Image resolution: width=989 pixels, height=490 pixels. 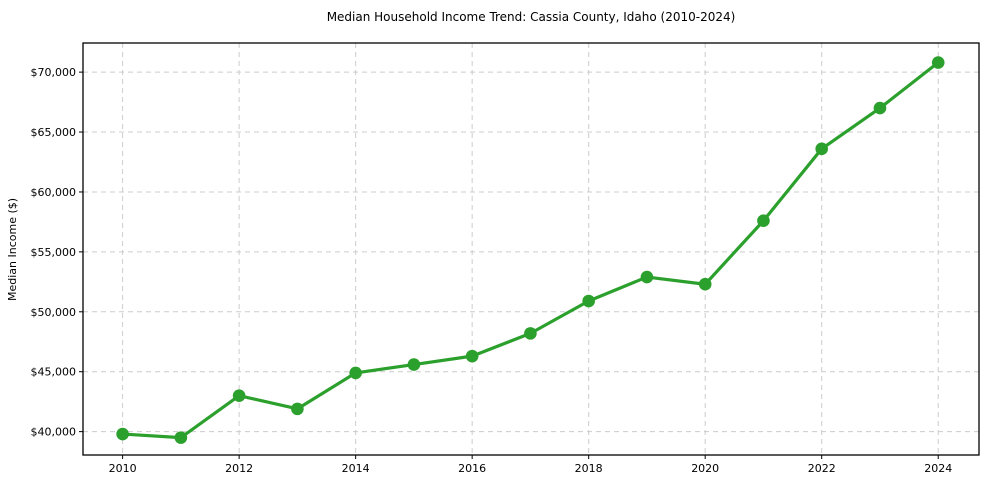 What do you see at coordinates (54, 372) in the screenshot?
I see `y-tick-label: $45,000` at bounding box center [54, 372].